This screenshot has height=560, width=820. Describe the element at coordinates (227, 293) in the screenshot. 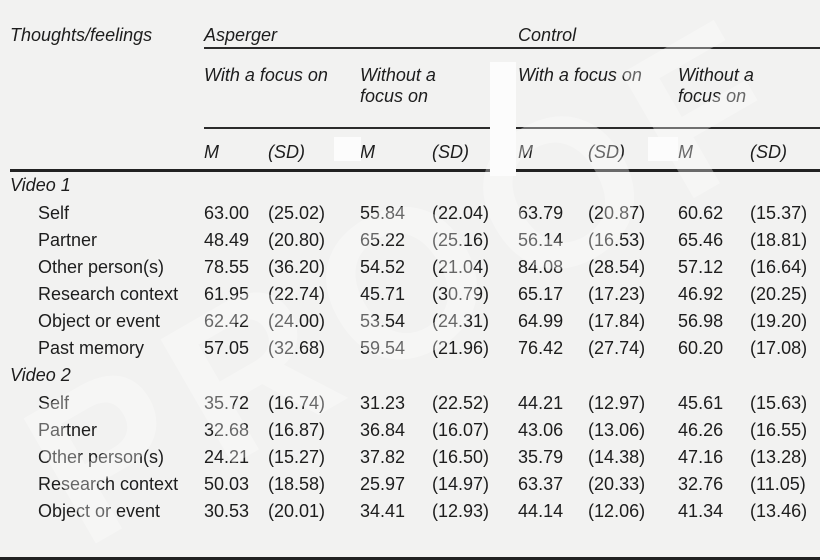

I see `cell: 61.95` at that location.